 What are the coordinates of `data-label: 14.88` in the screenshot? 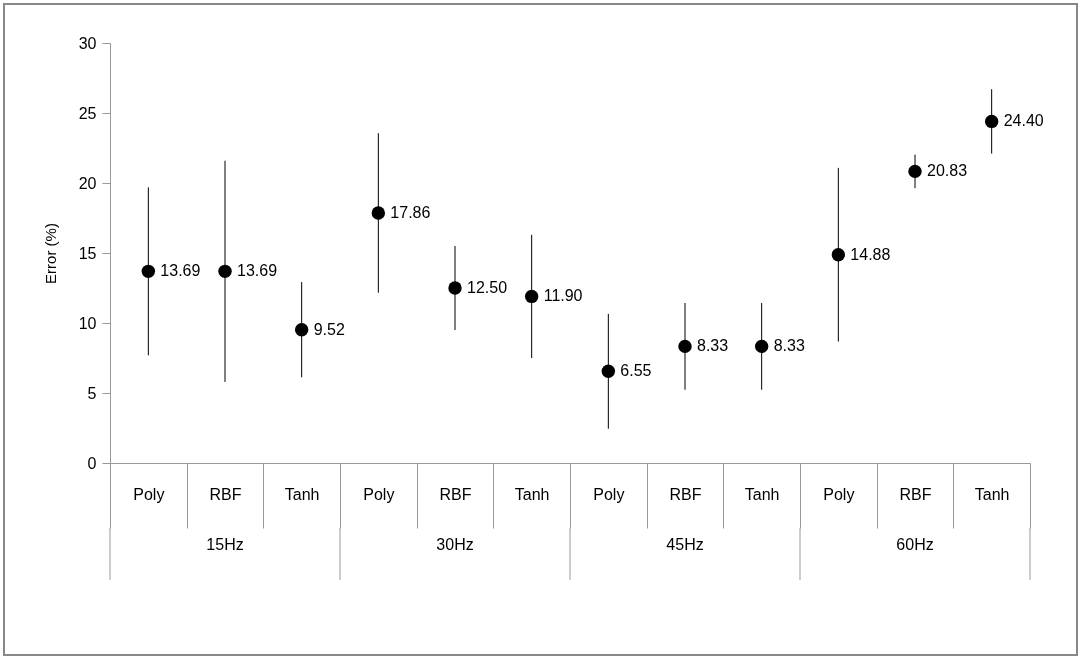 It's located at (870, 254).